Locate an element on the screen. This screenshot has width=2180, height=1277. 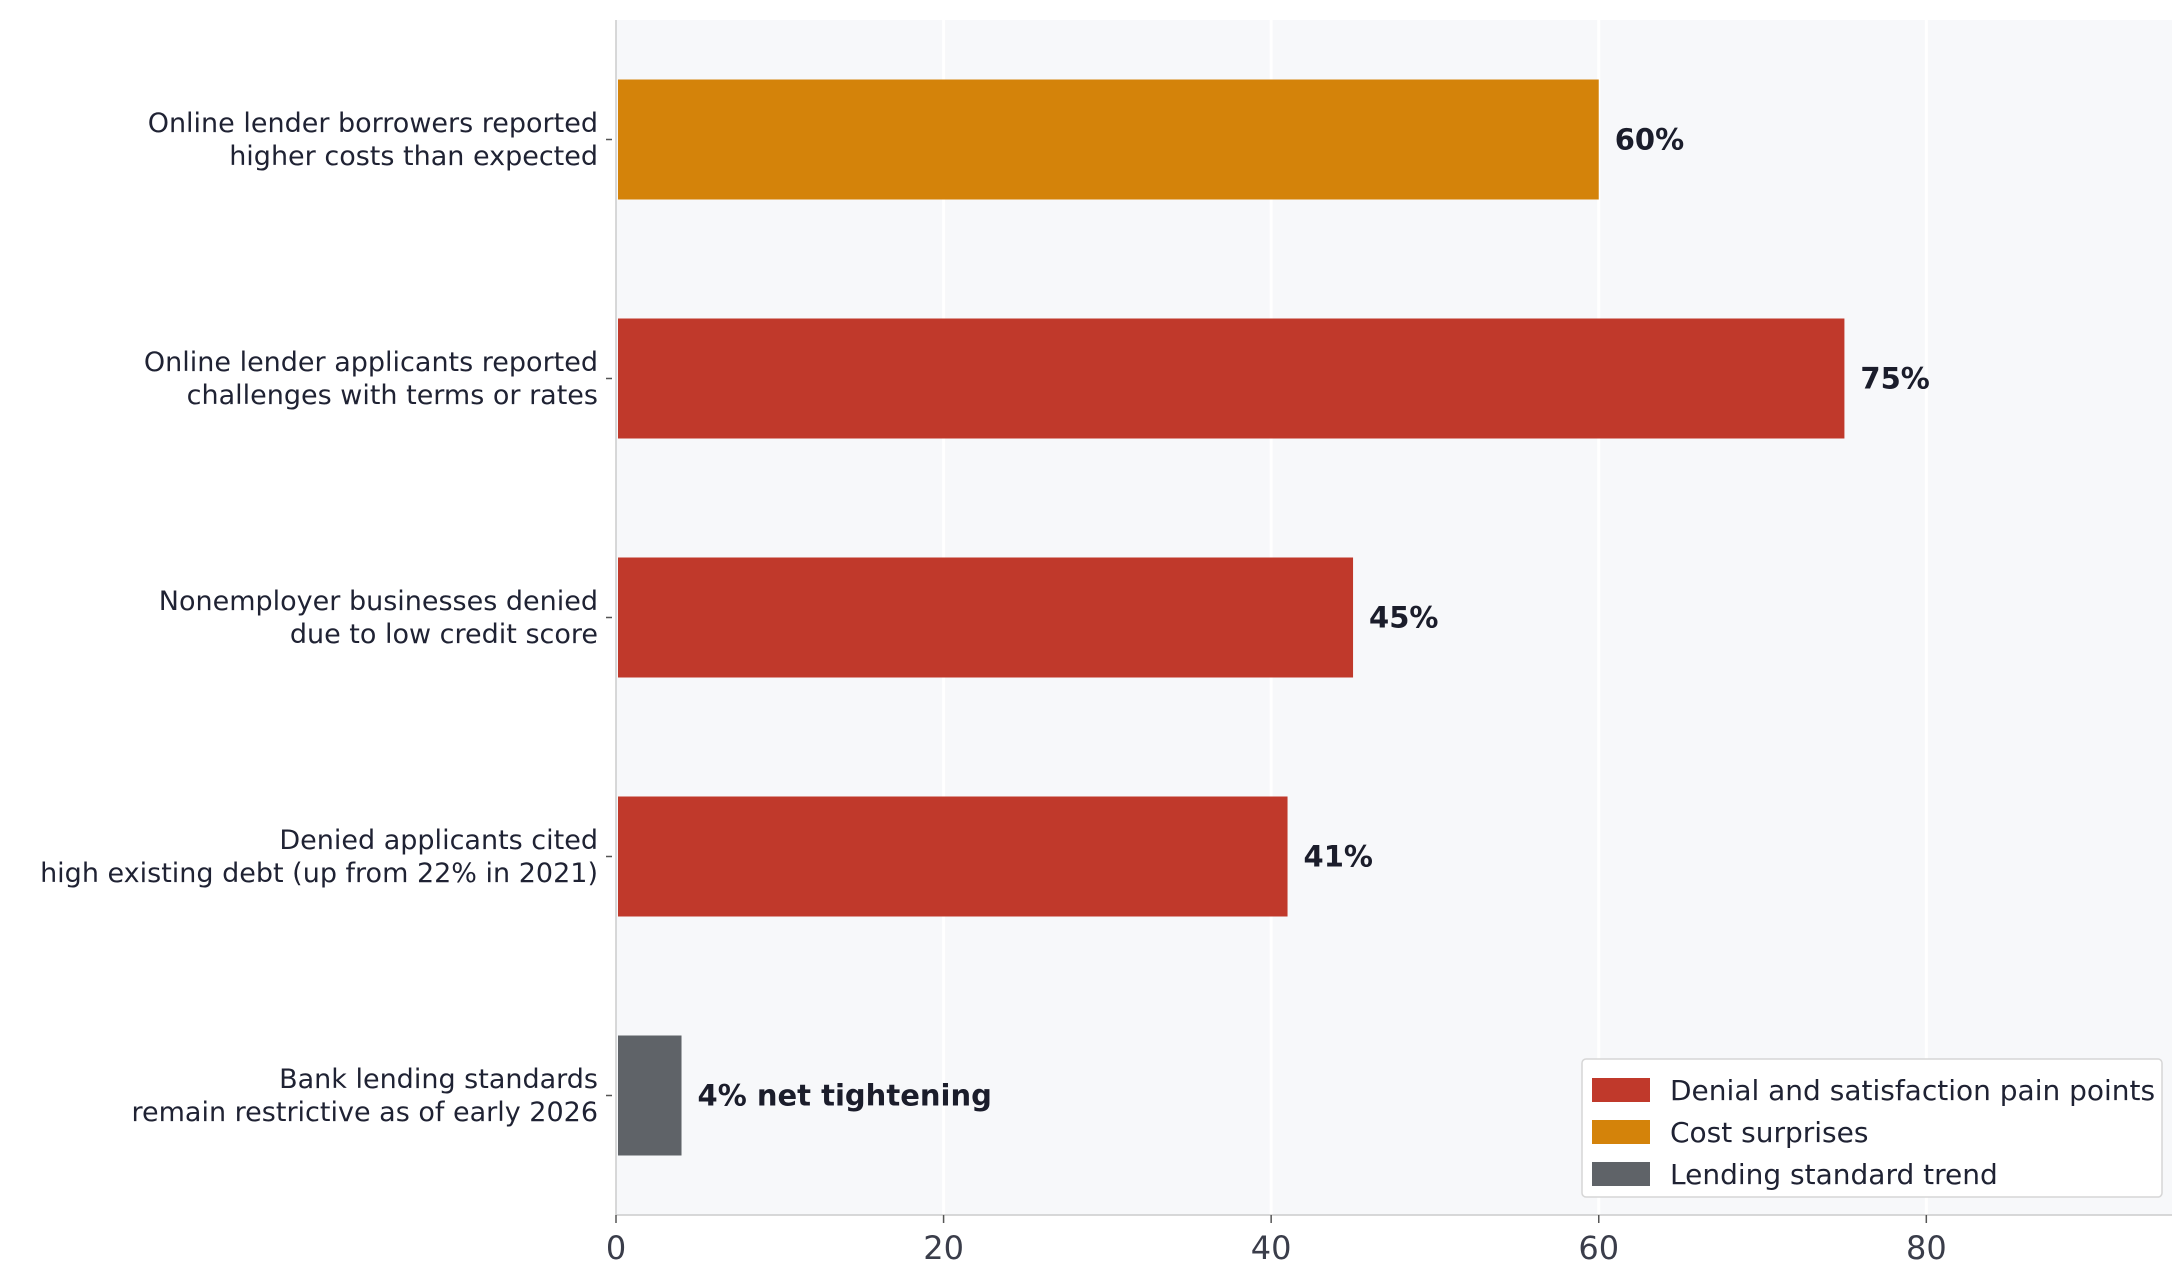
data-label-1: 75% is located at coordinates (1894, 379).